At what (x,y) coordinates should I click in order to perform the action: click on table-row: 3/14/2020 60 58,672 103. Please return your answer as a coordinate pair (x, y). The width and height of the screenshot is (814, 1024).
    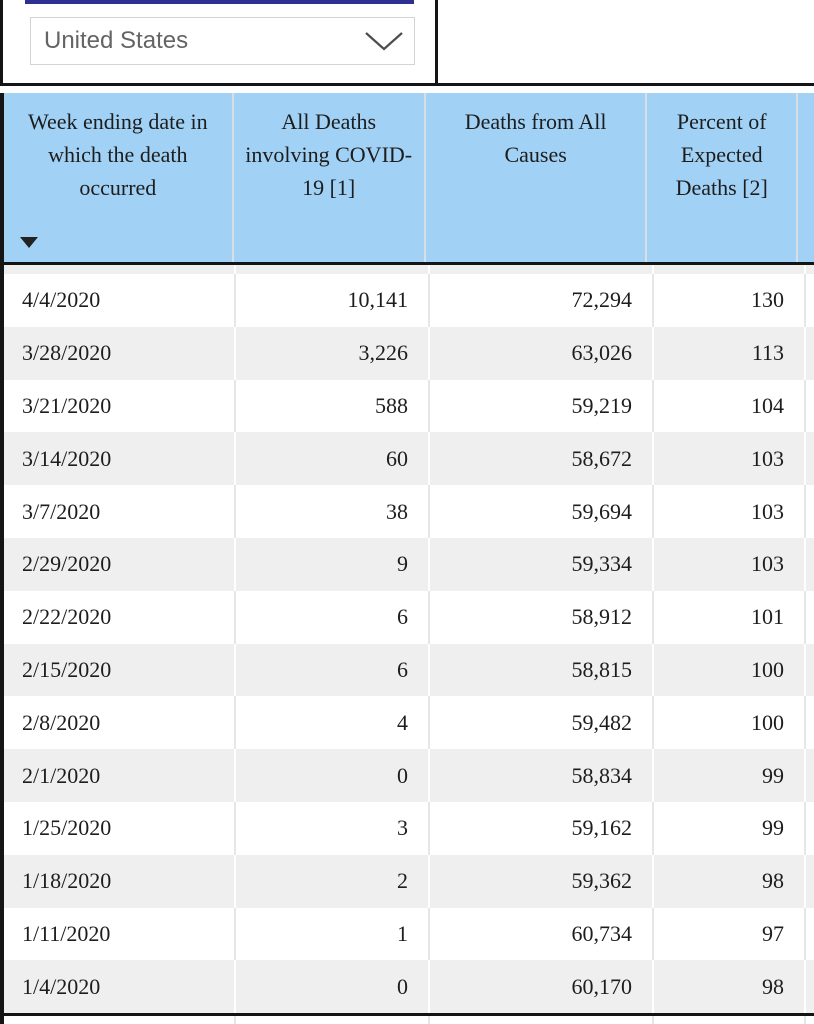
    Looking at the image, I should click on (409, 459).